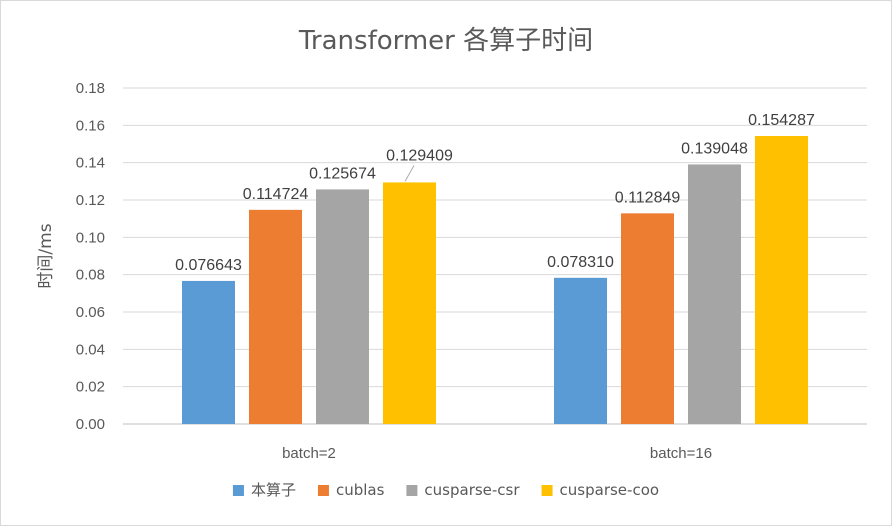 The image size is (892, 526). I want to click on y-axis-ticks: 0.00 0.02 0.04 0.06 0.08 0.10 0.12 0.14 0.16 0.18, so click(90, 256).